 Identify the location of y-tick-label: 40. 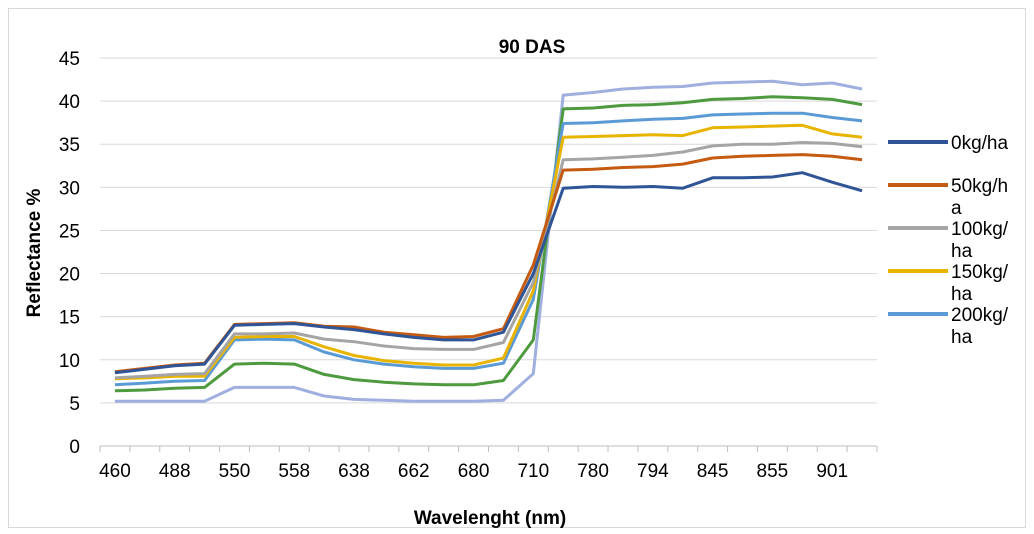
(69, 102).